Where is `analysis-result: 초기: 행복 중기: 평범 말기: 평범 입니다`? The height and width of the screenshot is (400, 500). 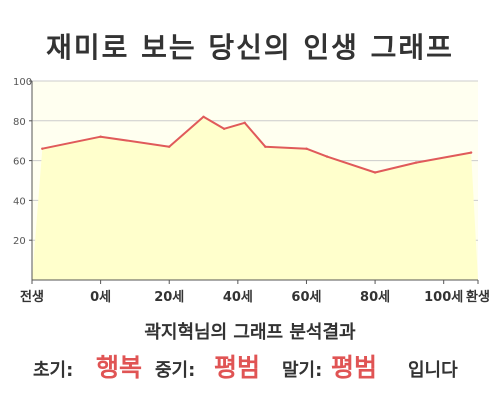
analysis-result: 초기: 행복 중기: 평범 말기: 평범 입니다 is located at coordinates (250, 363).